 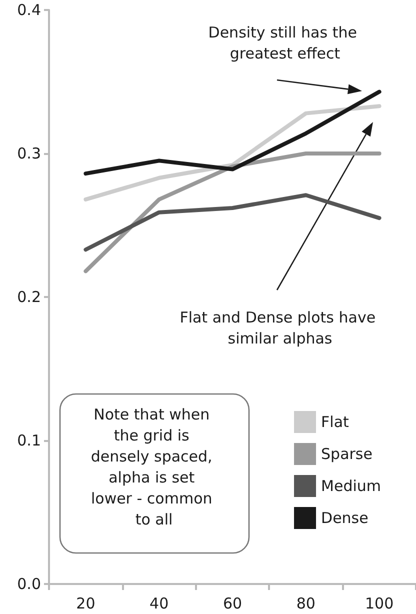 I want to click on legend-label: Sparse, so click(x=346, y=454).